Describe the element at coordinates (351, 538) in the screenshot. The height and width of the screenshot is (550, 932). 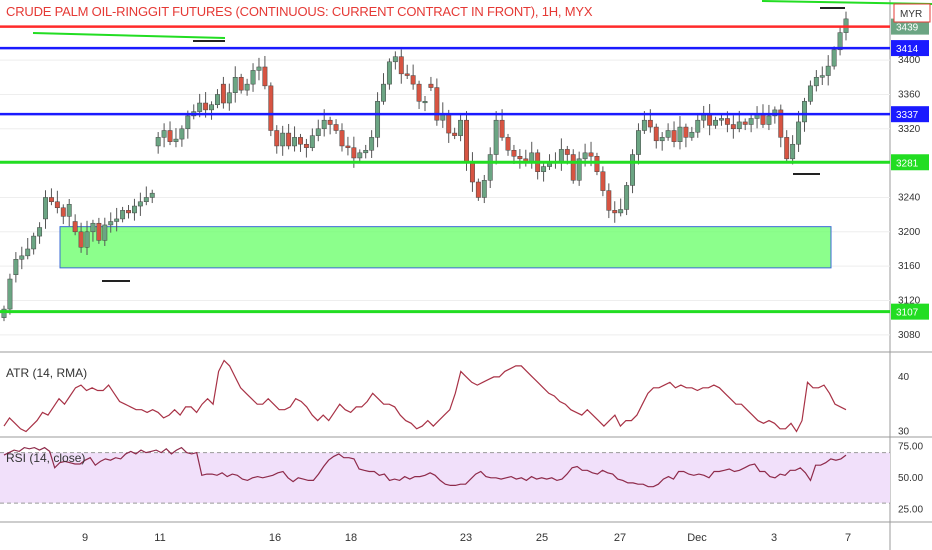
I see `date-tick-label: 18` at that location.